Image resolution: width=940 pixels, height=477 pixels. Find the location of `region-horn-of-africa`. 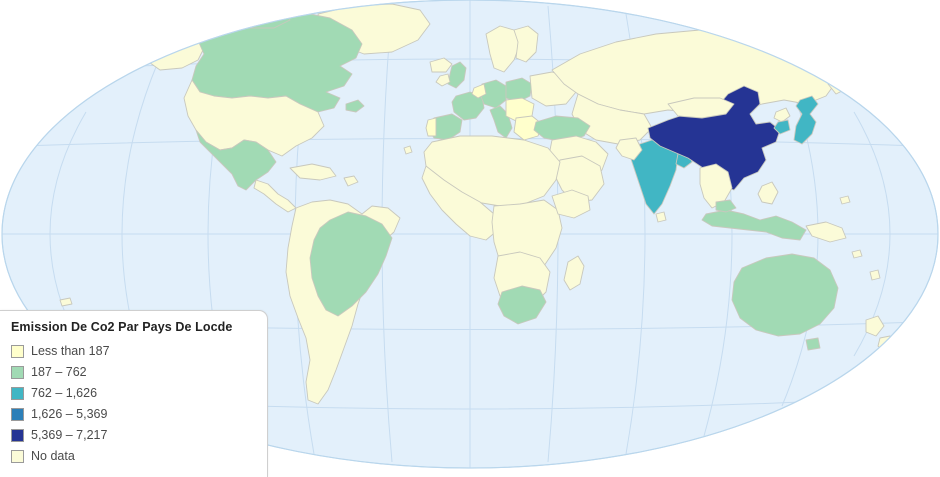

region-horn-of-africa is located at coordinates (571, 204).